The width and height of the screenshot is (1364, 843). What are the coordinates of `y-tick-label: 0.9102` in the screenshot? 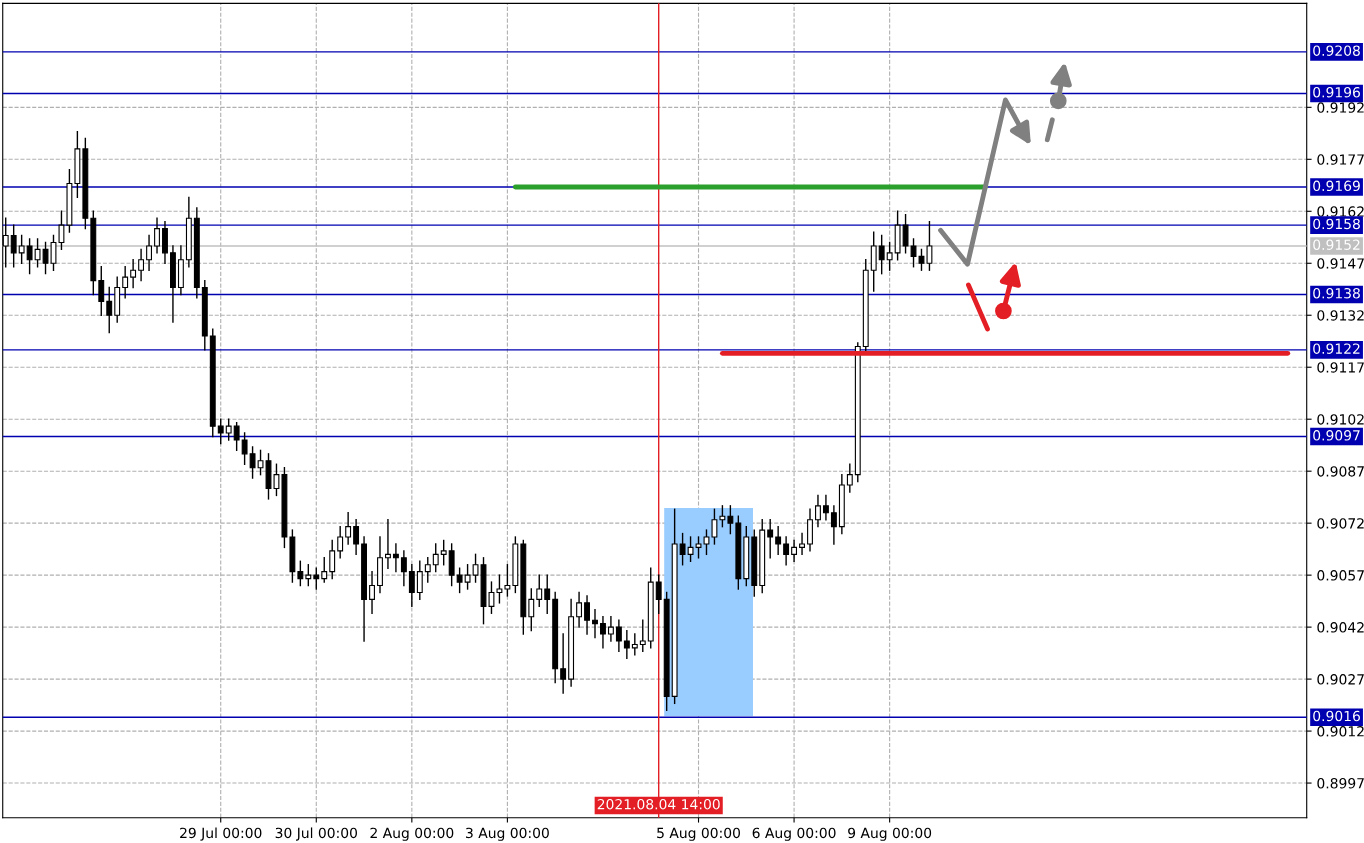 It's located at (1340, 419).